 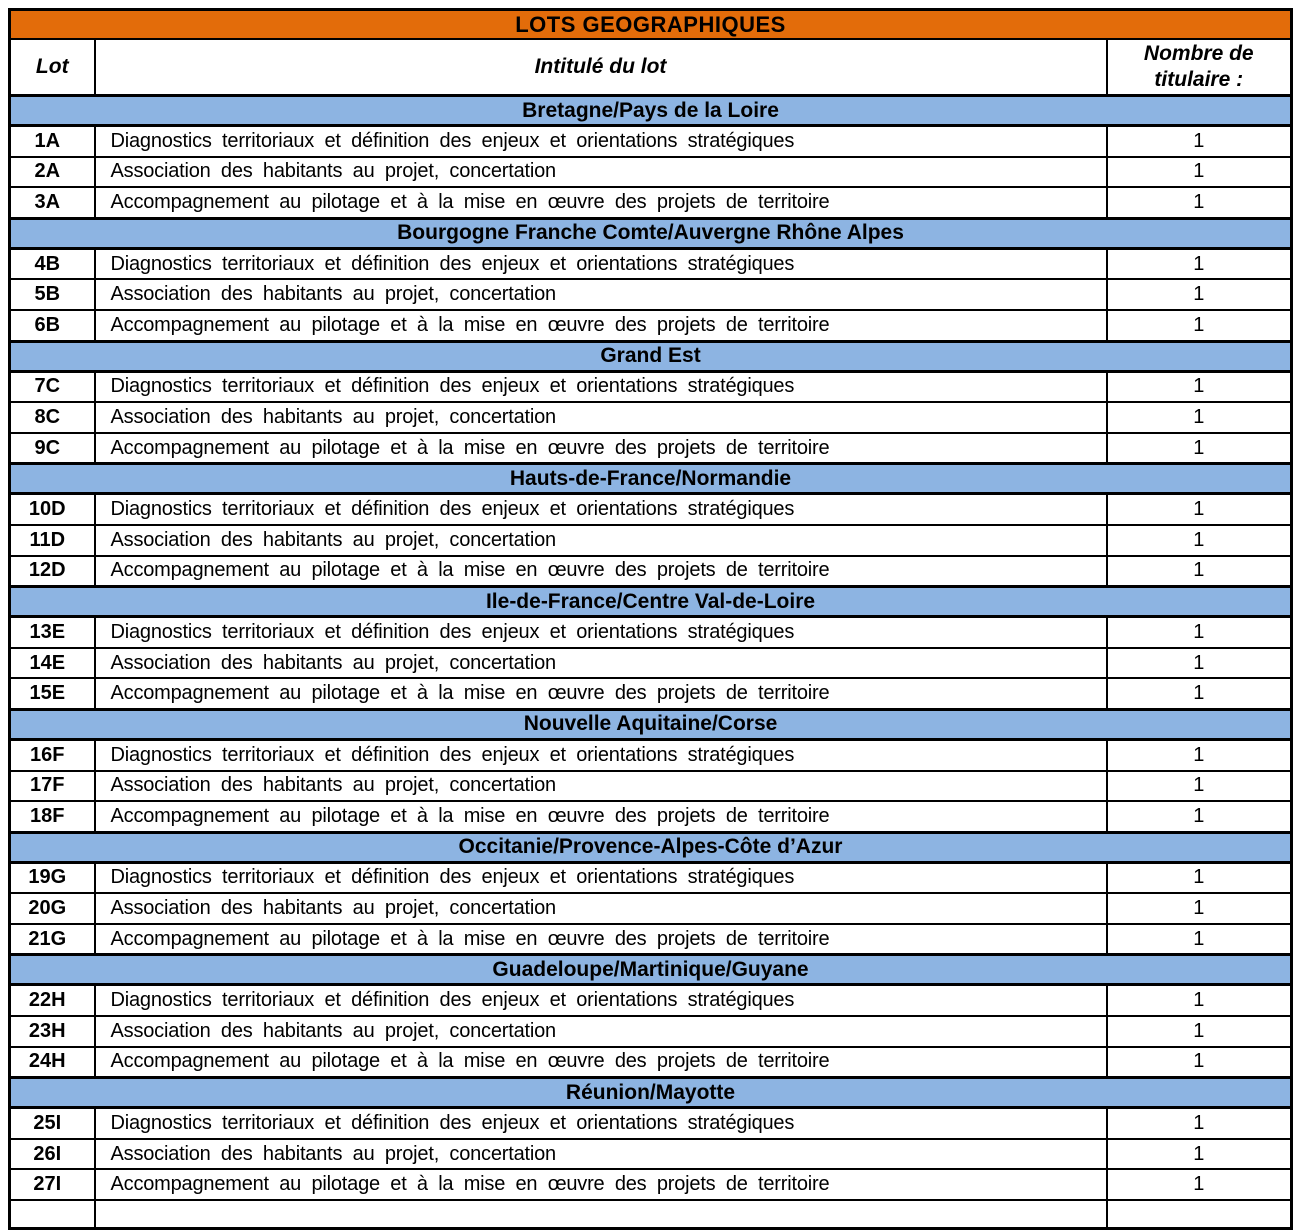 I want to click on lot-id: 18F, so click(x=52, y=817).